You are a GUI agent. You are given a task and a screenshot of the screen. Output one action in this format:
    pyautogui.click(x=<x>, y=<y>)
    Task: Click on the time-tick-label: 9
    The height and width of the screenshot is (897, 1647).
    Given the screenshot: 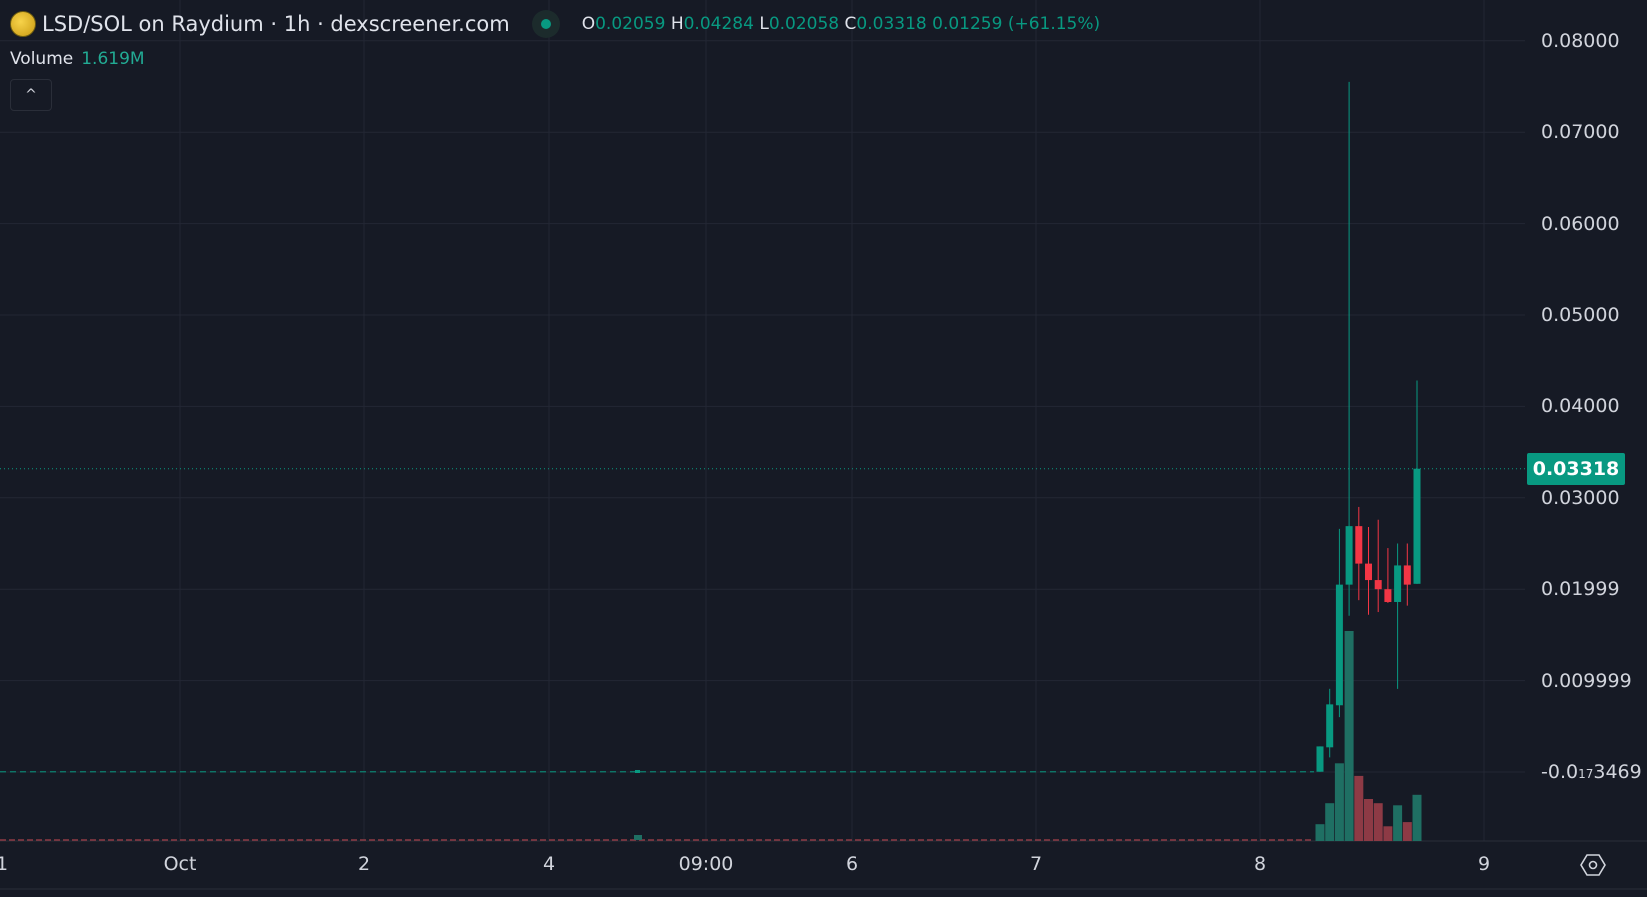 What is the action you would take?
    pyautogui.click(x=1484, y=864)
    